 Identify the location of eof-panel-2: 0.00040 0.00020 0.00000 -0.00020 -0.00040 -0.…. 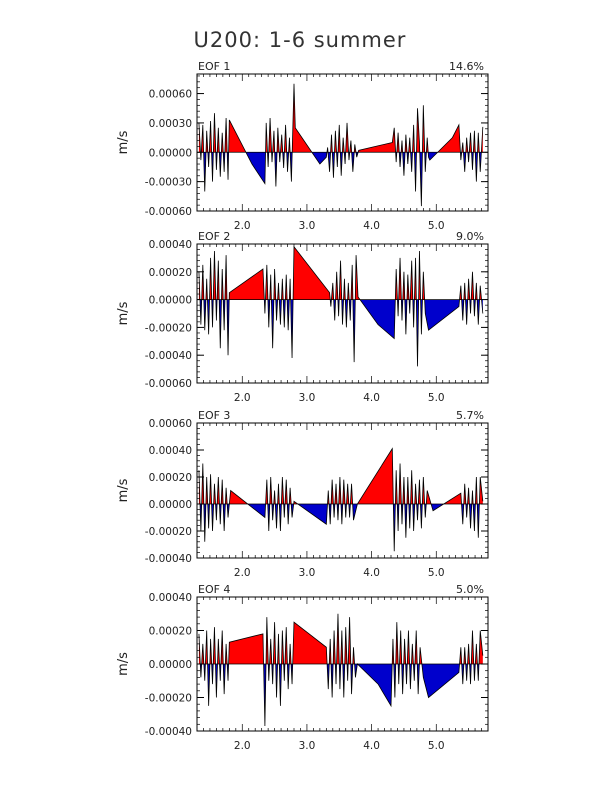
(302, 317).